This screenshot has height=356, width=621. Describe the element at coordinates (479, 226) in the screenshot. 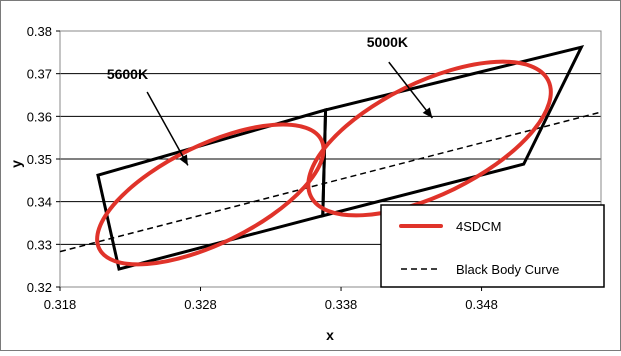

I see `legend-label-4sdcm: 4SDCM` at that location.